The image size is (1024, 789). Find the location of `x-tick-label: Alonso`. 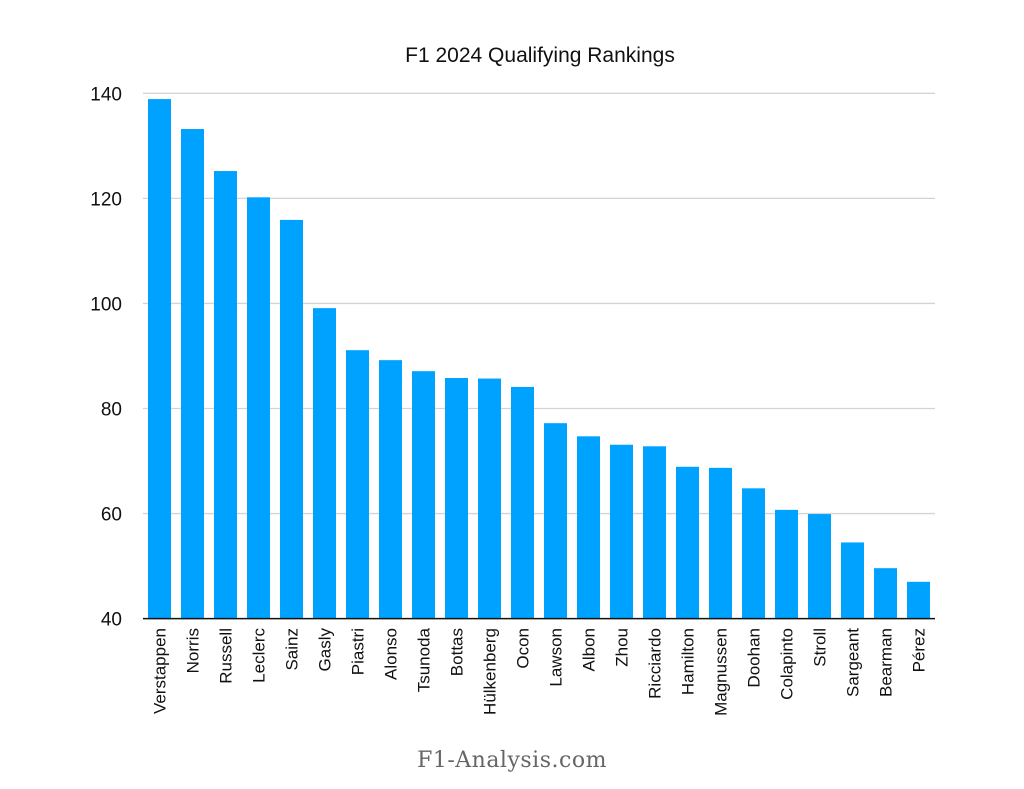

x-tick-label: Alonso is located at coordinates (391, 654).